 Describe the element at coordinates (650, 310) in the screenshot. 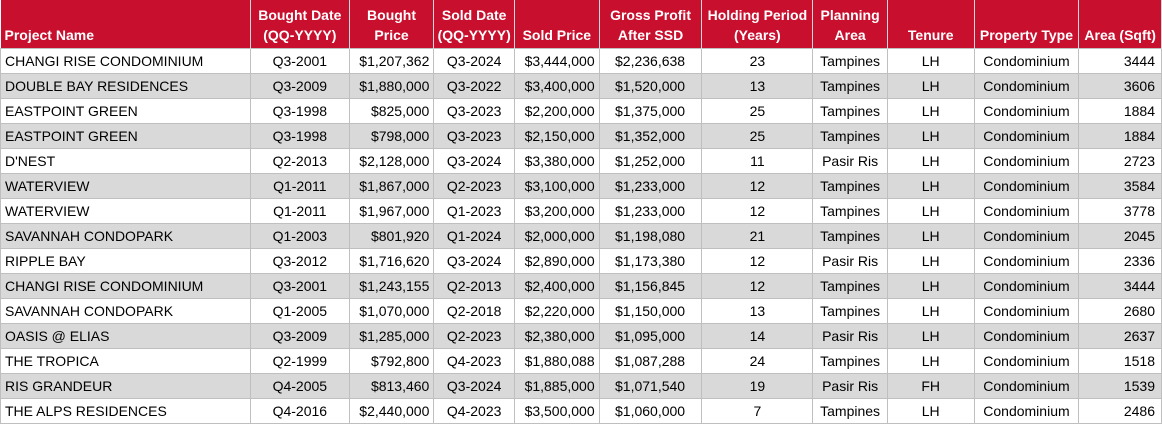

I see `cell-gross-profit: $1,150,000` at that location.